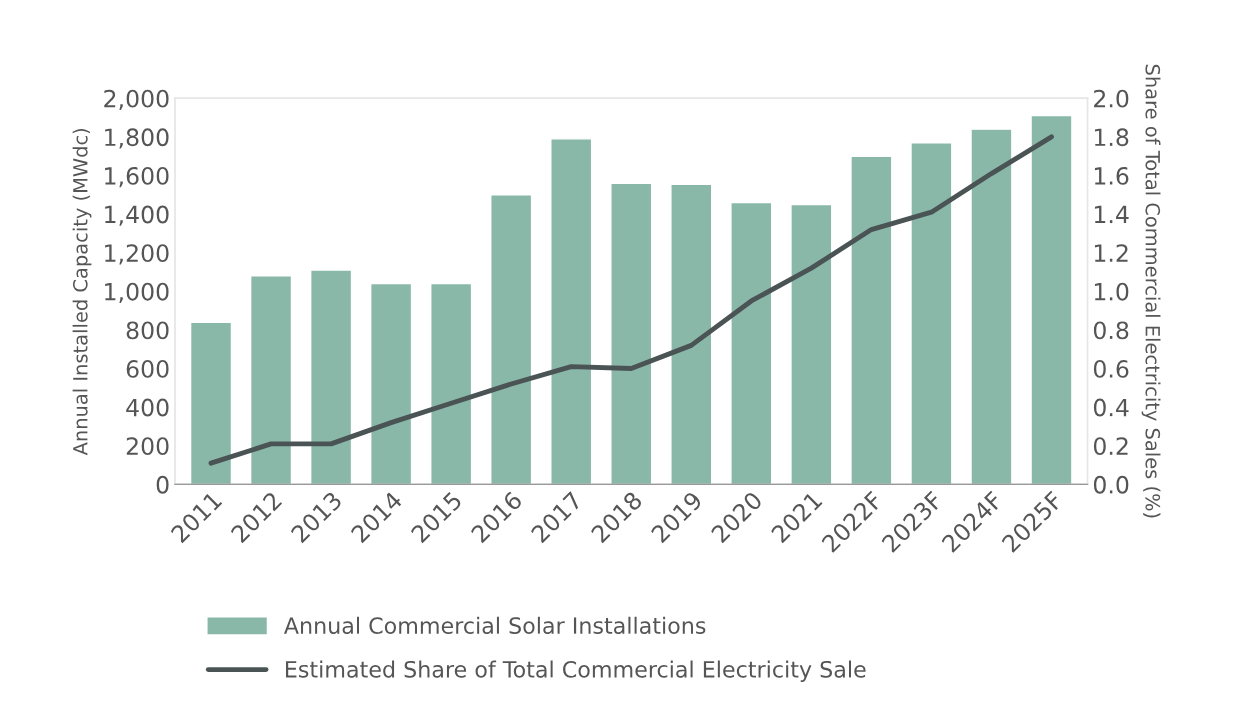 This screenshot has height=702, width=1250. I want to click on y-tick-label: 1,800, so click(137, 138).